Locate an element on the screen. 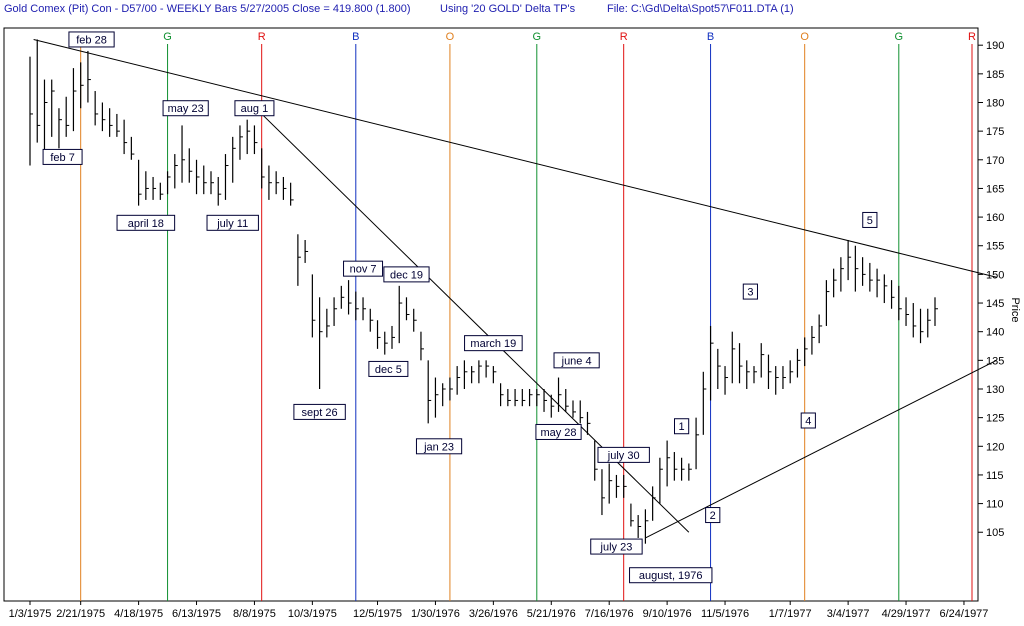  date-annotation: dec 5 is located at coordinates (388, 368).